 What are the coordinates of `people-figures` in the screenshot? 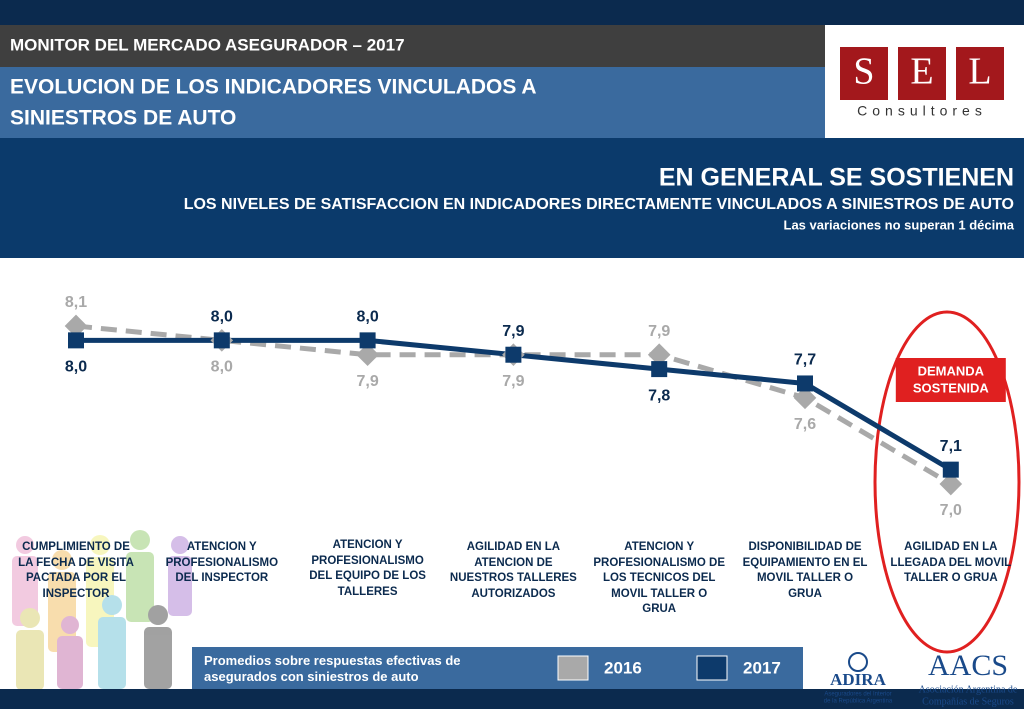 It's located at (102, 610).